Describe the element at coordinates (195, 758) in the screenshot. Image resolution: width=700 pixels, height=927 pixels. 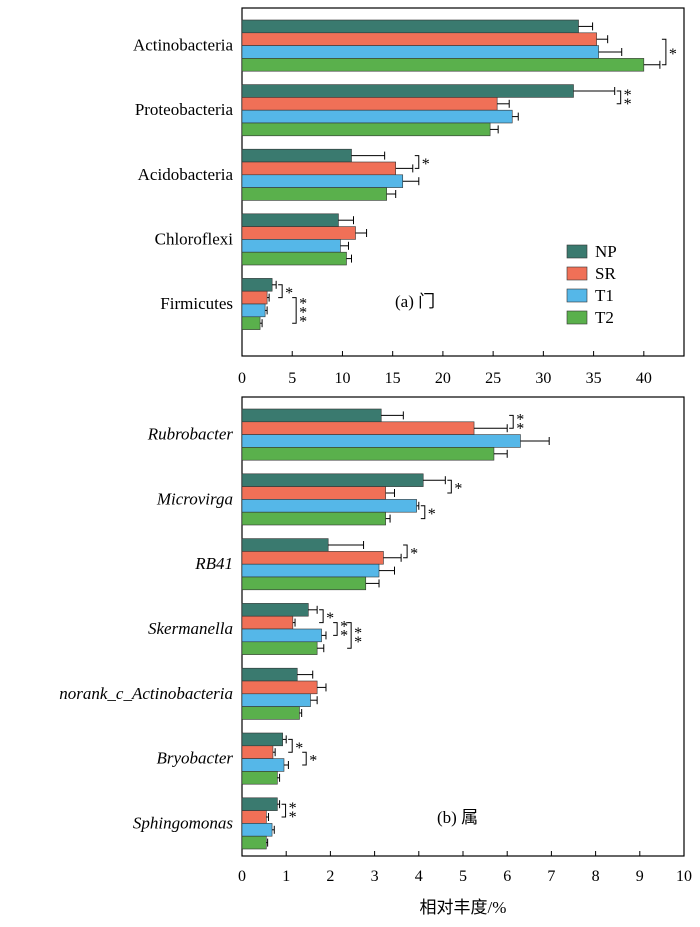
I see `category-label: Bryobacter` at that location.